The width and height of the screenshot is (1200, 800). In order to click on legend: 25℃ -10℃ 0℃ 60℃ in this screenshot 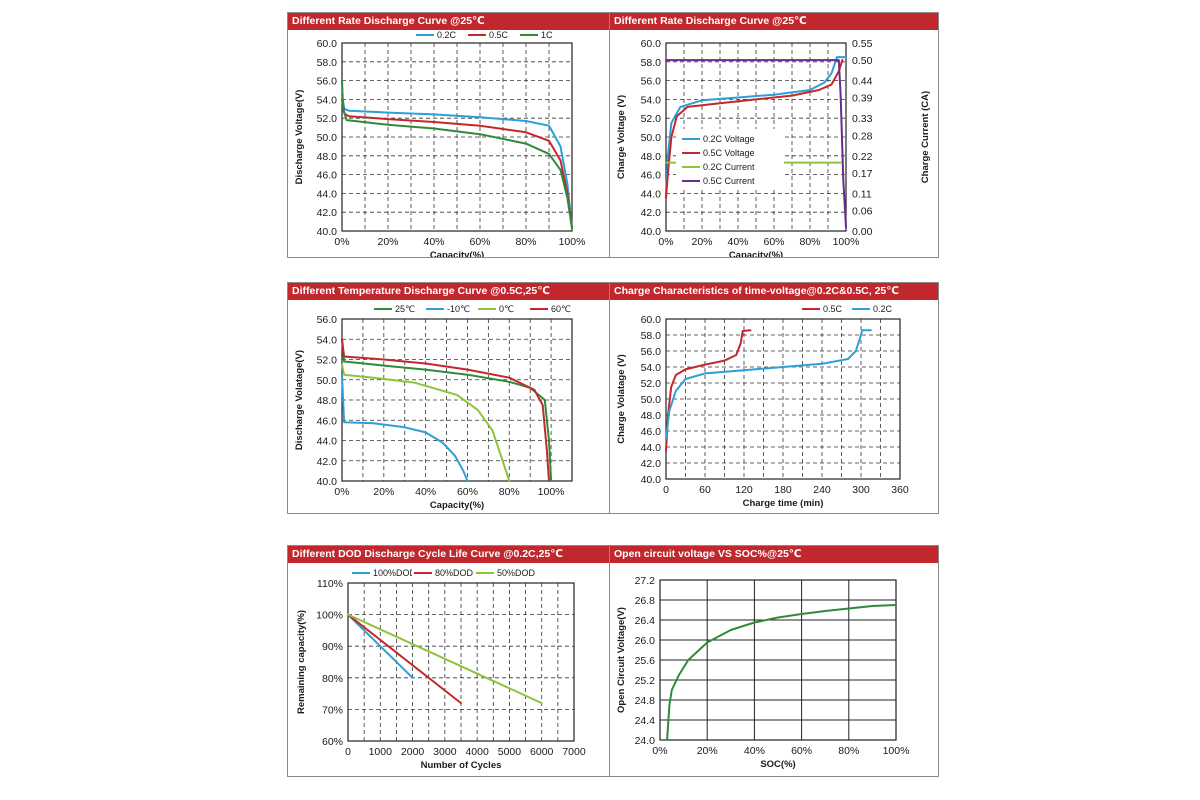, I will do `click(475, 308)`.